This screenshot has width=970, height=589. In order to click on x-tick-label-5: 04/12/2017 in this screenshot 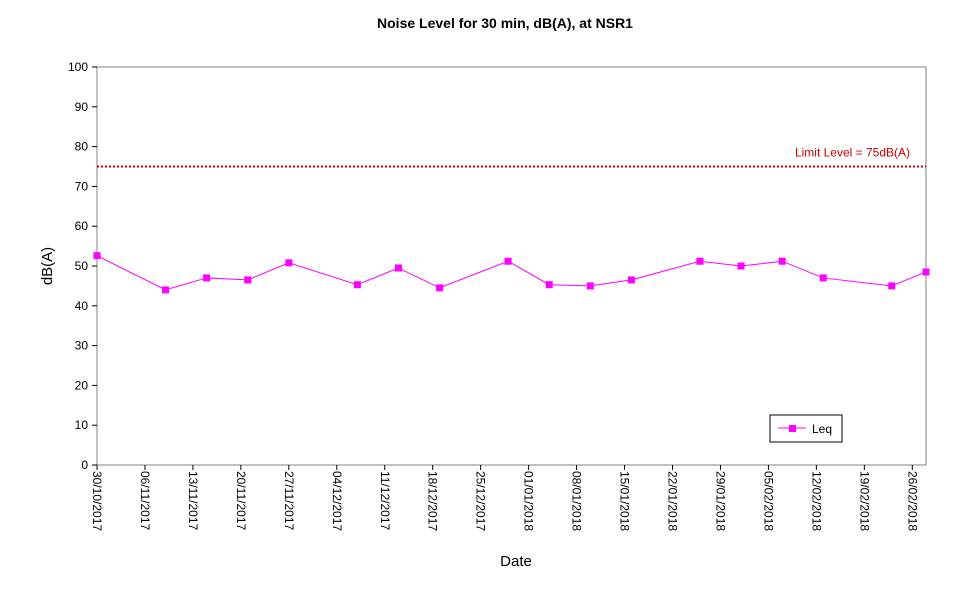, I will do `click(337, 501)`.